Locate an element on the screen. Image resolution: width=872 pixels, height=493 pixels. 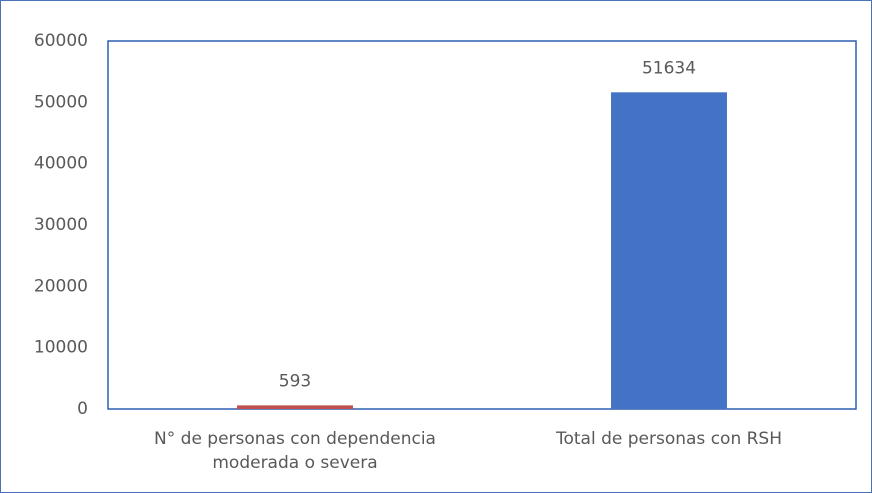
y-tick-label: 60000 is located at coordinates (61, 41).